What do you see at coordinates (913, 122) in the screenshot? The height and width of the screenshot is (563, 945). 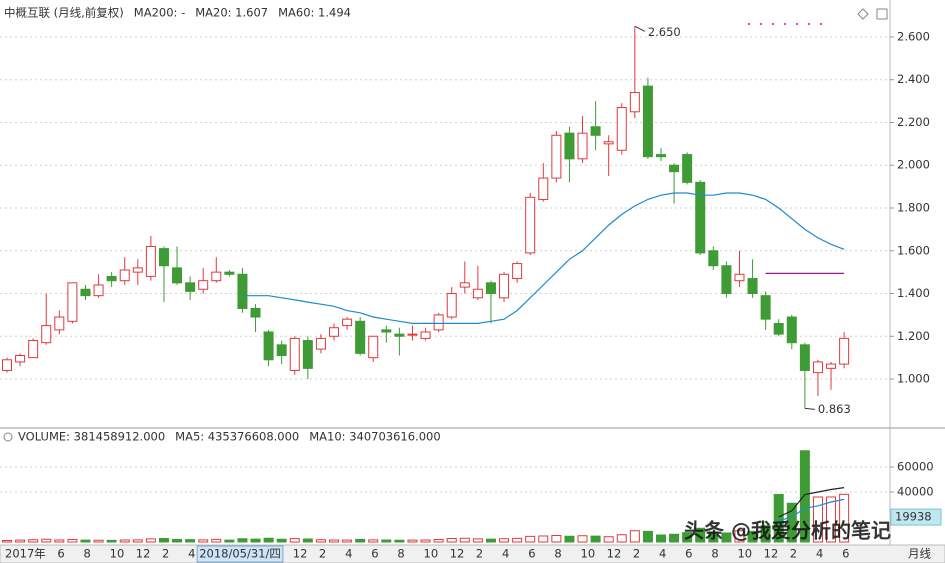 I see `y-tick-label: 2.200` at bounding box center [913, 122].